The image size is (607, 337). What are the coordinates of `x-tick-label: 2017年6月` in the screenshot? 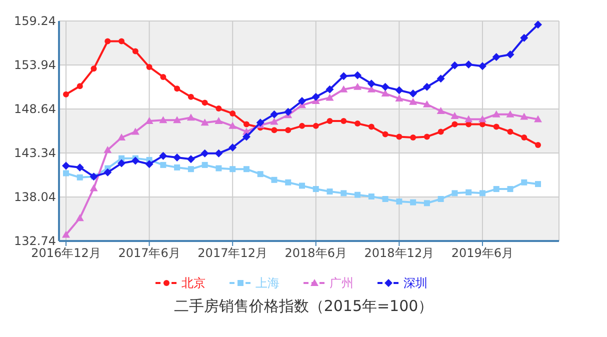 It's located at (149, 253).